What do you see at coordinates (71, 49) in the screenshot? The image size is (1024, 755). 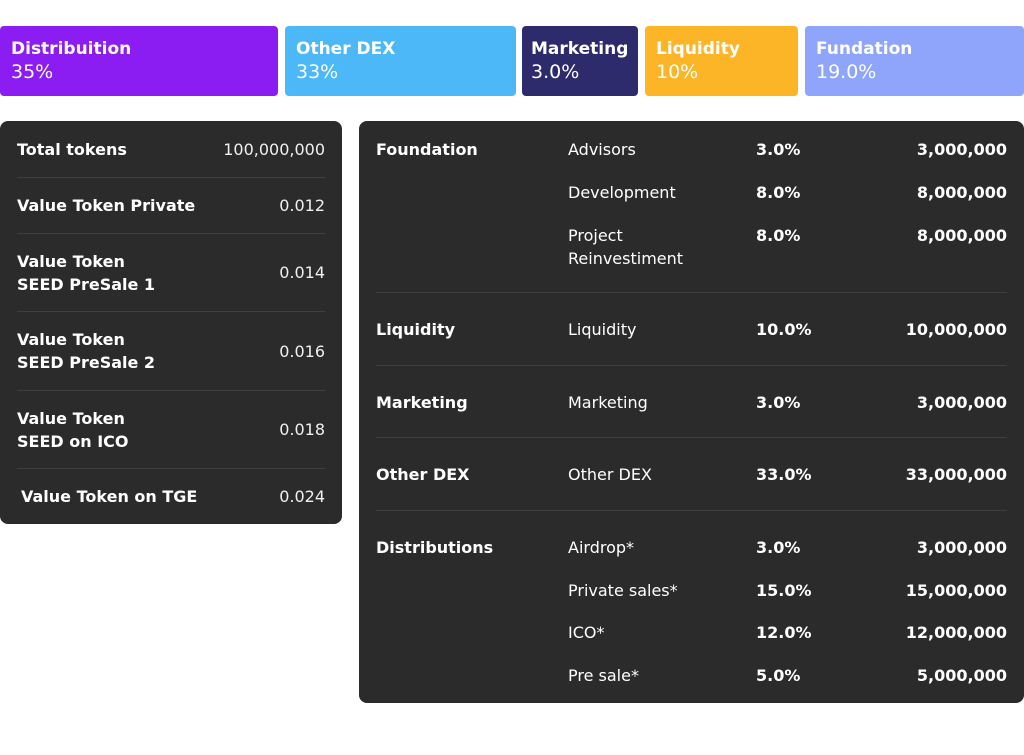 I see `card-title: Distribuition` at bounding box center [71, 49].